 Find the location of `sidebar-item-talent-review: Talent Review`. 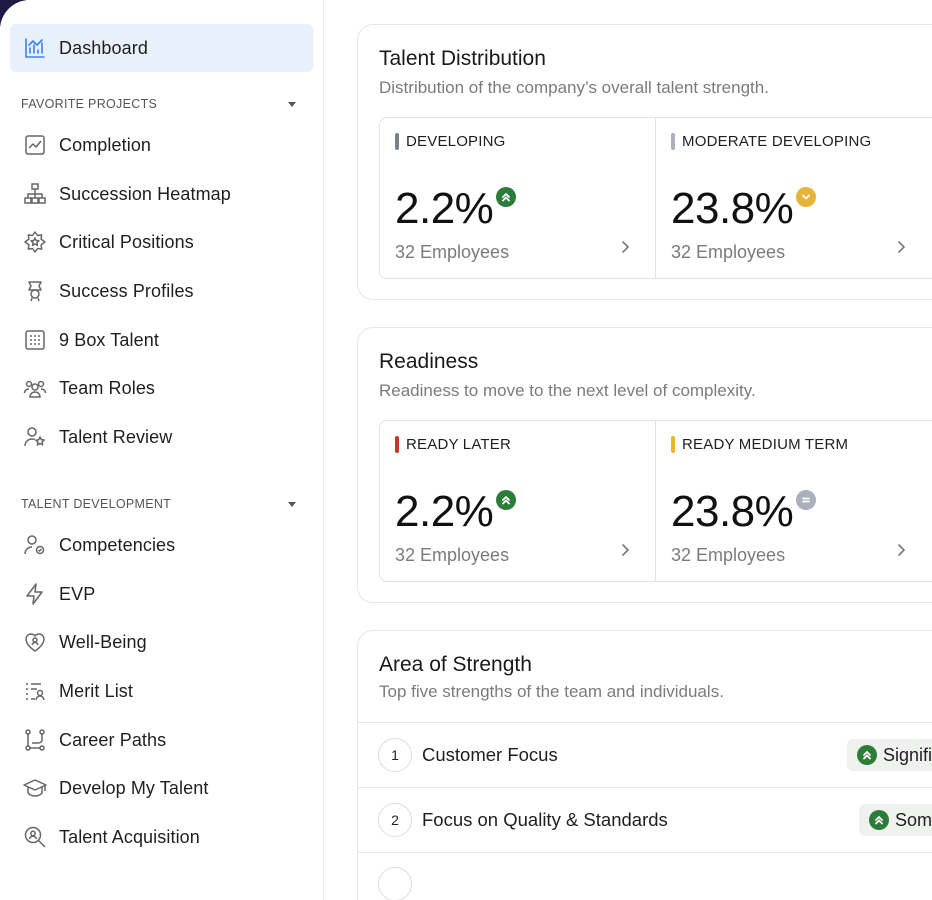

sidebar-item-talent-review: Talent Review is located at coordinates (161, 437).